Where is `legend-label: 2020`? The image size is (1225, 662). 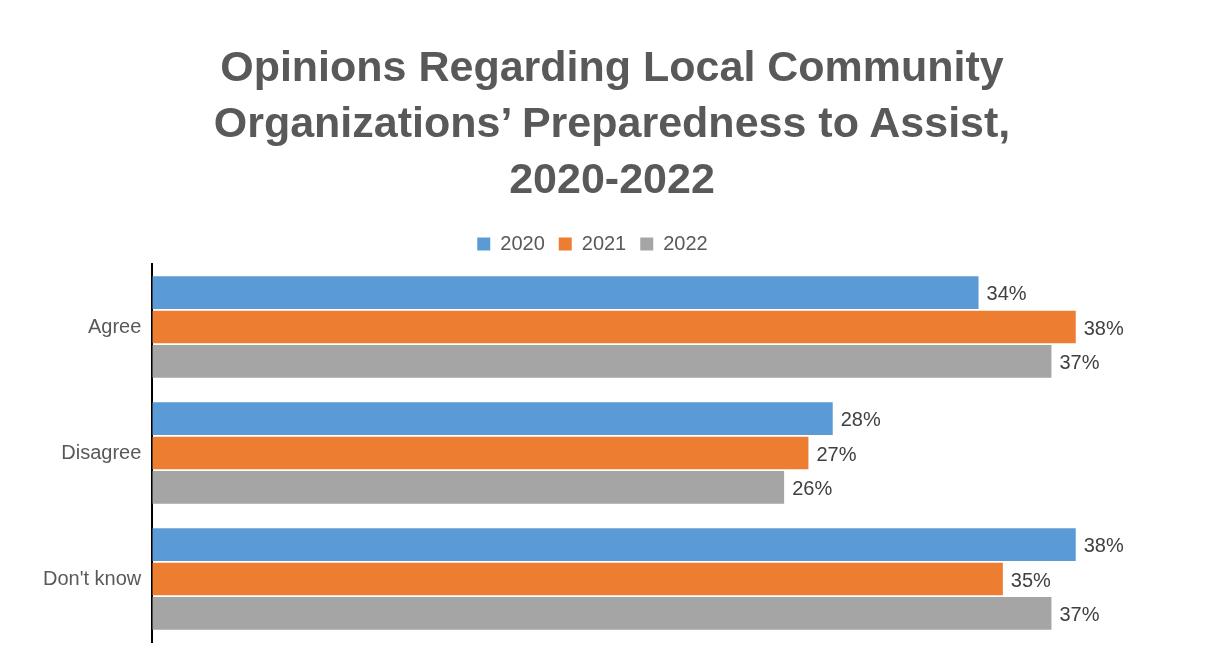 legend-label: 2020 is located at coordinates (522, 242).